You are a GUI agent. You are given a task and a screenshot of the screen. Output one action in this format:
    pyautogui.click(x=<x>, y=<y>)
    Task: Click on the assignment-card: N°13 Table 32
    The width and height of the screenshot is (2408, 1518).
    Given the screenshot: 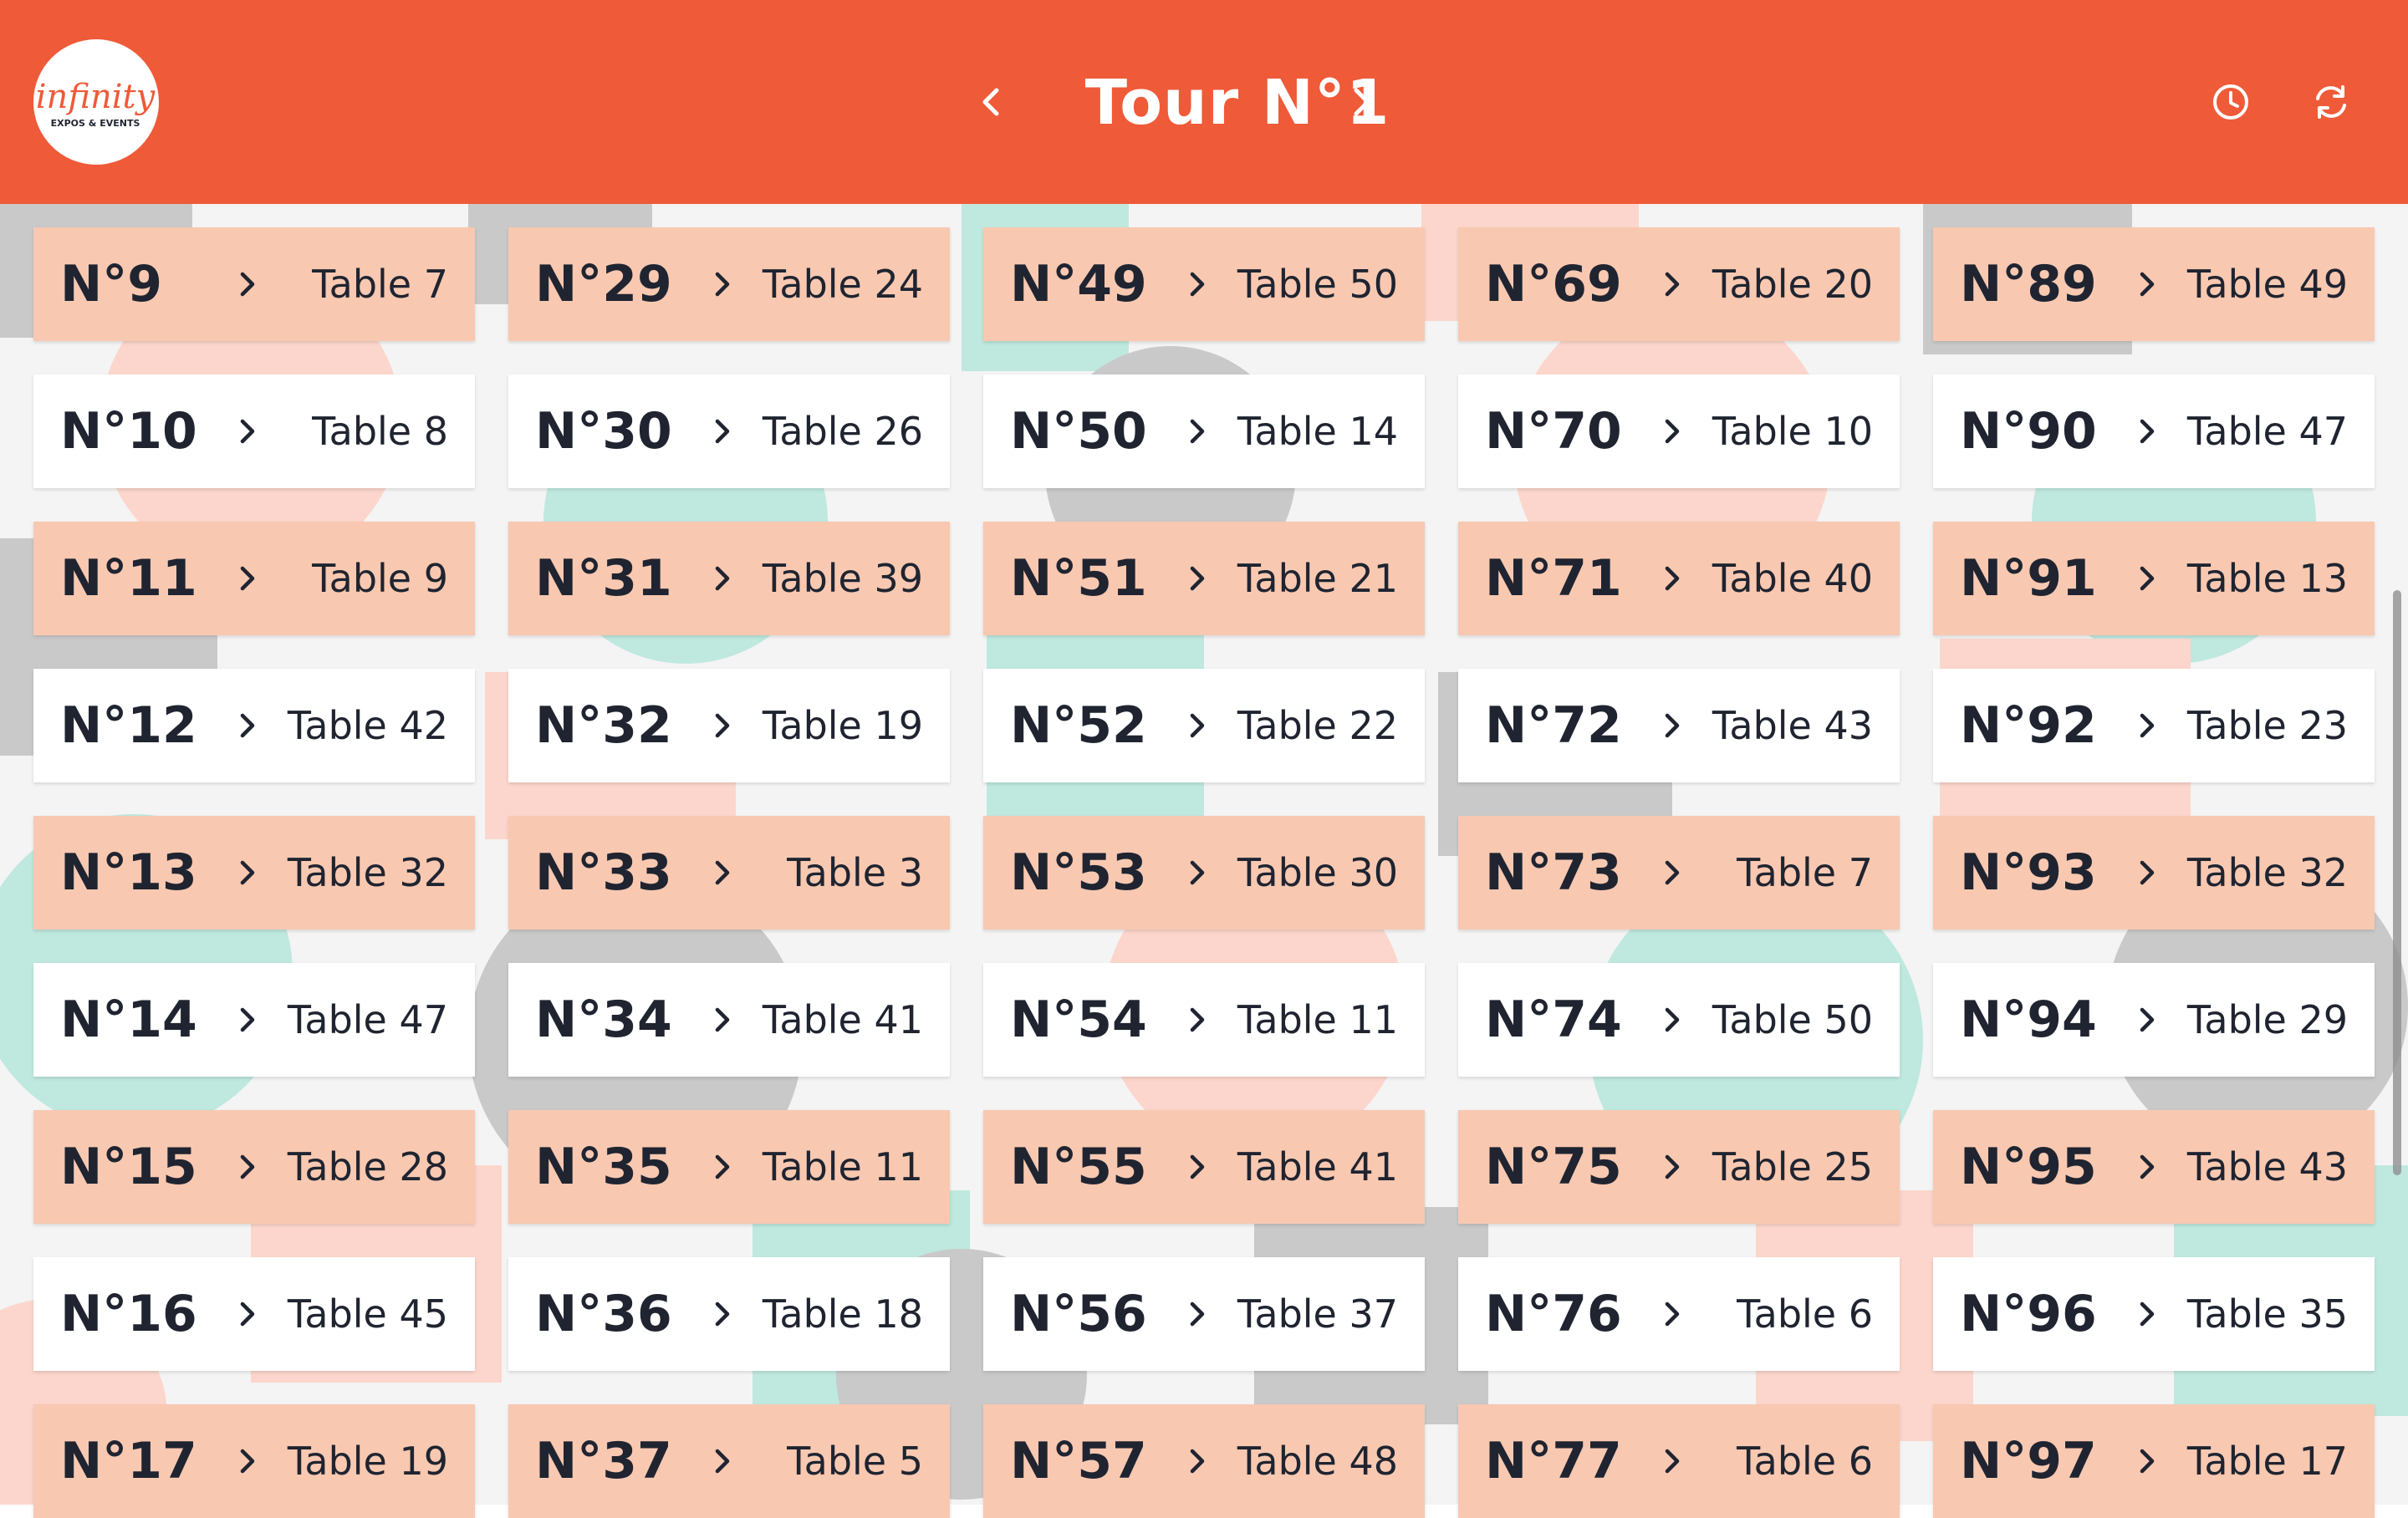 What is the action you would take?
    pyautogui.click(x=254, y=873)
    